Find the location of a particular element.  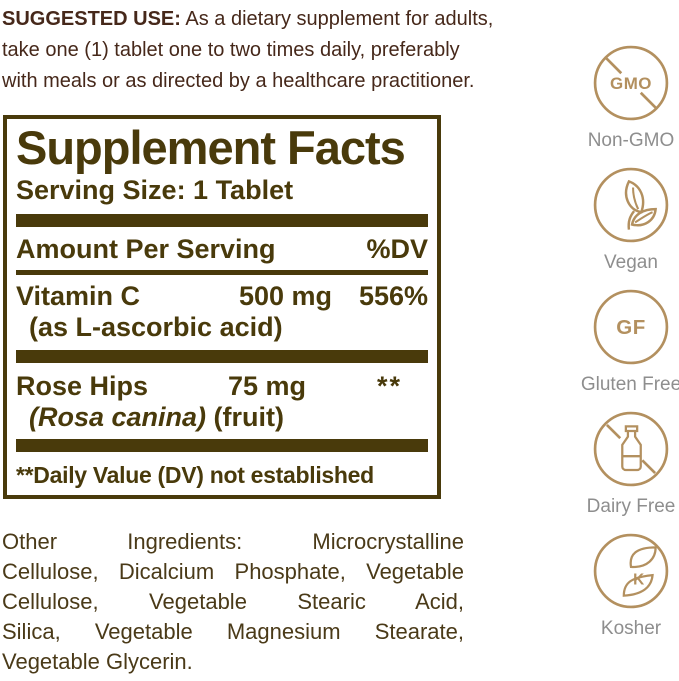

cert-vegan: Vegan is located at coordinates (631, 227).